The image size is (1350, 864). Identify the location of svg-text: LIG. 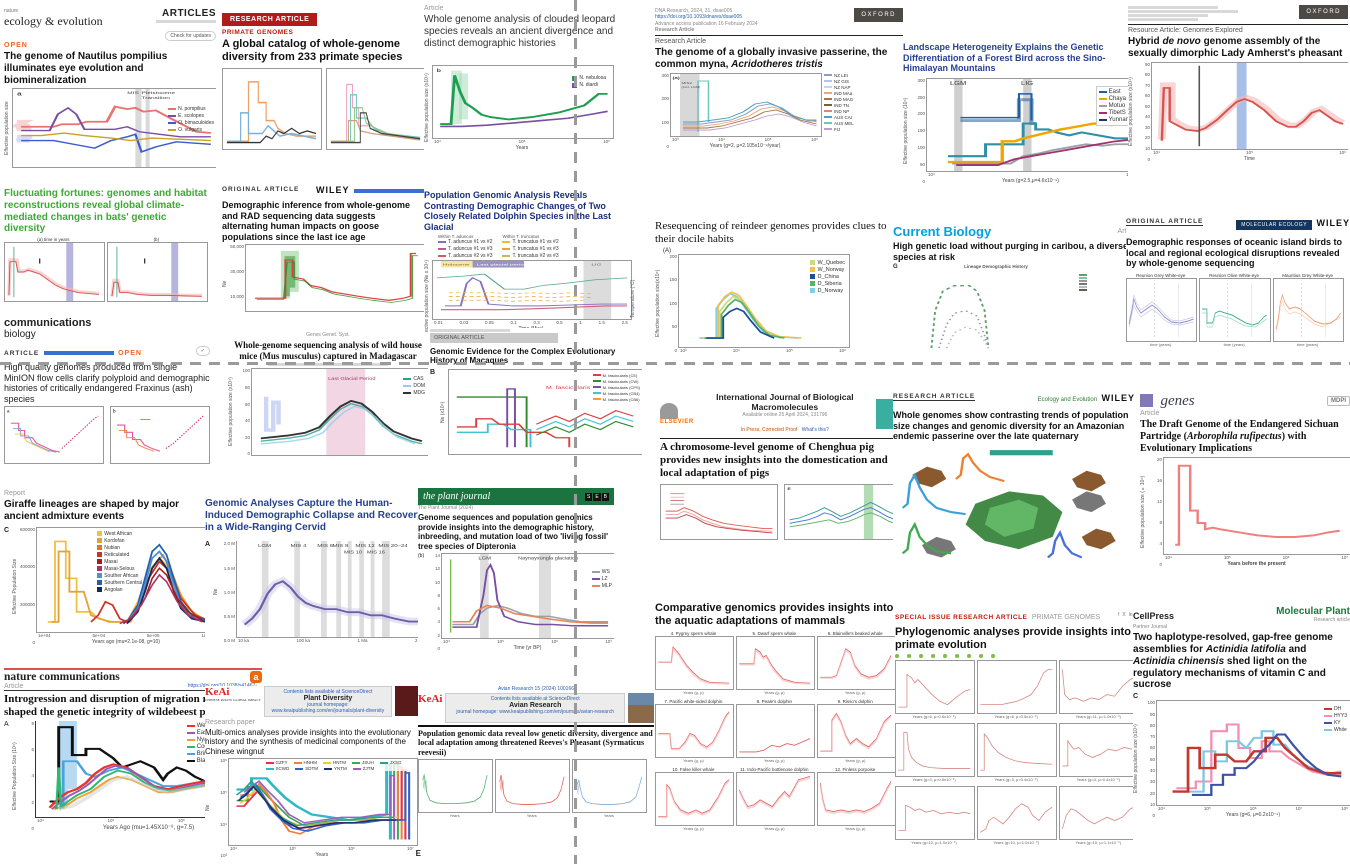
(596, 266).